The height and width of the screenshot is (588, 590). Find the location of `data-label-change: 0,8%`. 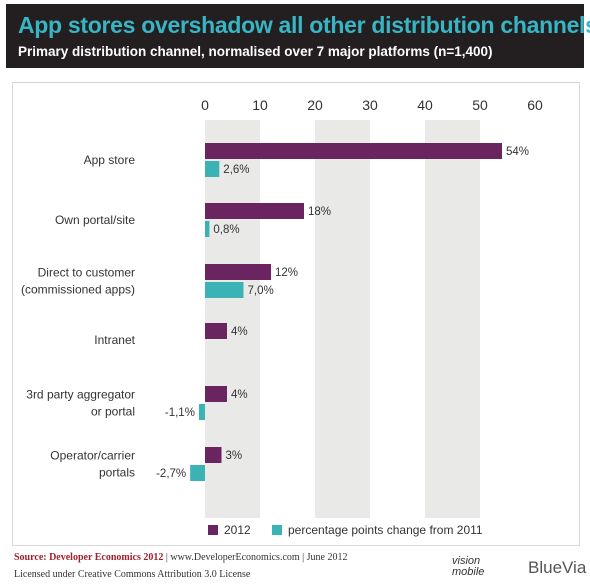

data-label-change: 0,8% is located at coordinates (226, 230).